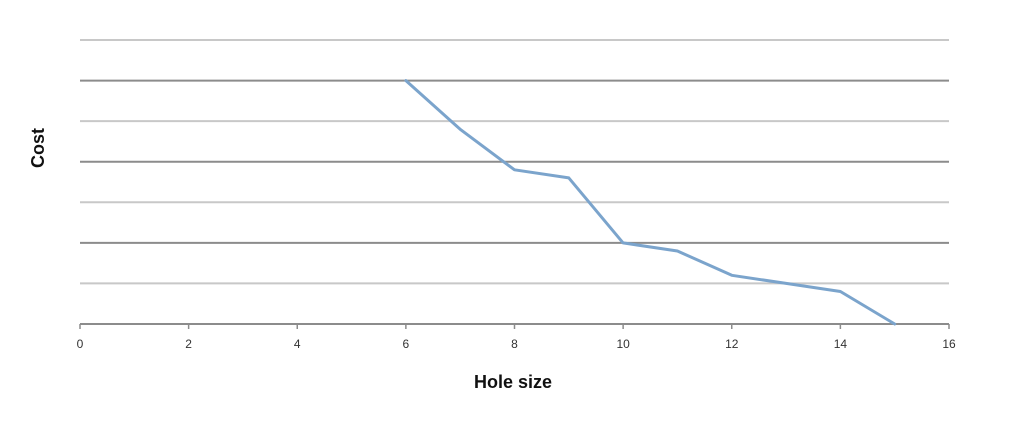 The width and height of the screenshot is (1024, 433). What do you see at coordinates (297, 344) in the screenshot?
I see `x-tick-label: 4` at bounding box center [297, 344].